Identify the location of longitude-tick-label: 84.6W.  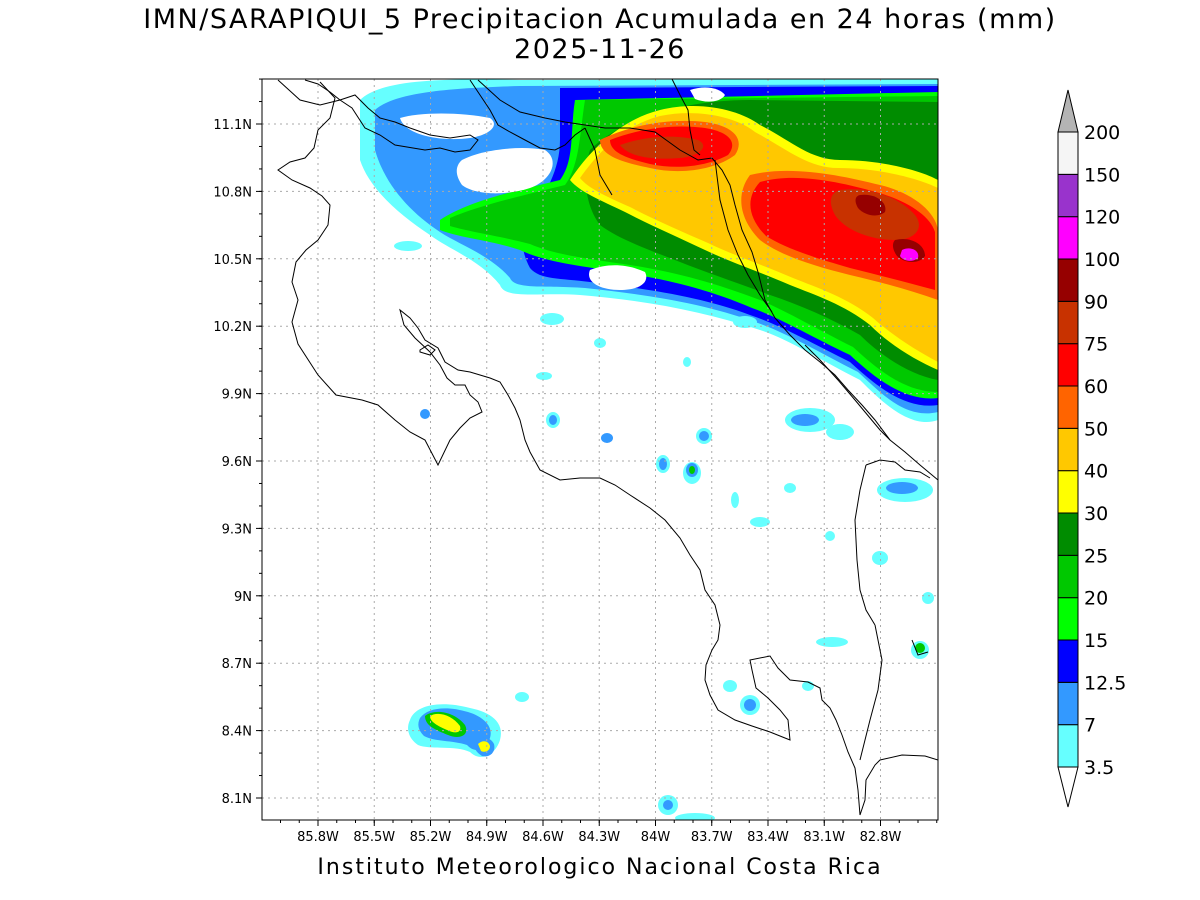
(543, 837).